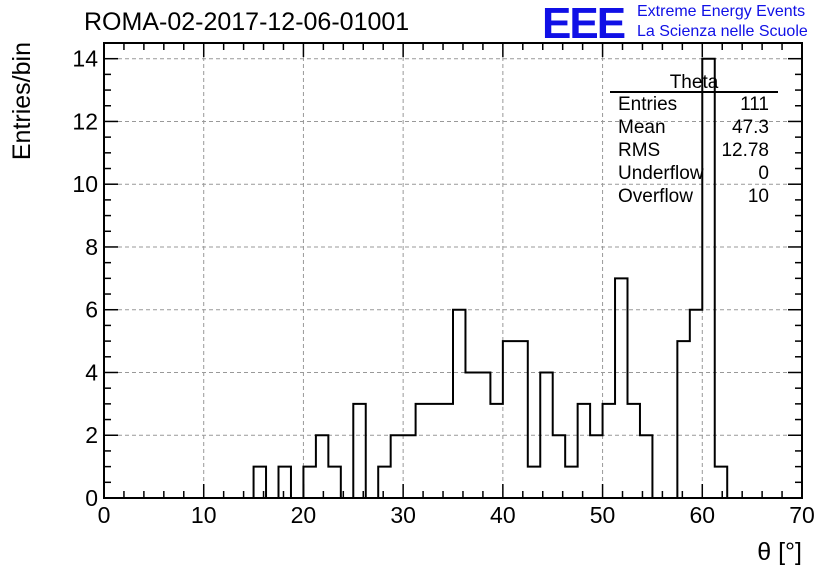 The height and width of the screenshot is (572, 836). Describe the element at coordinates (204, 515) in the screenshot. I see `x-tick-label: 10` at that location.